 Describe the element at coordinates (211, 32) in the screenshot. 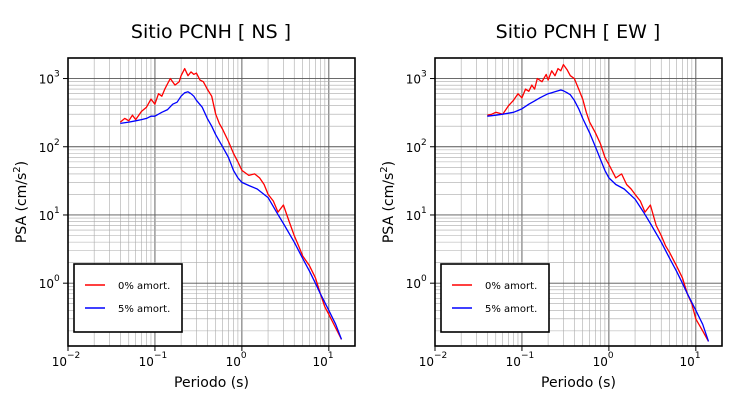

I see `chart-title: Sitio PCNH [ NS ]` at that location.